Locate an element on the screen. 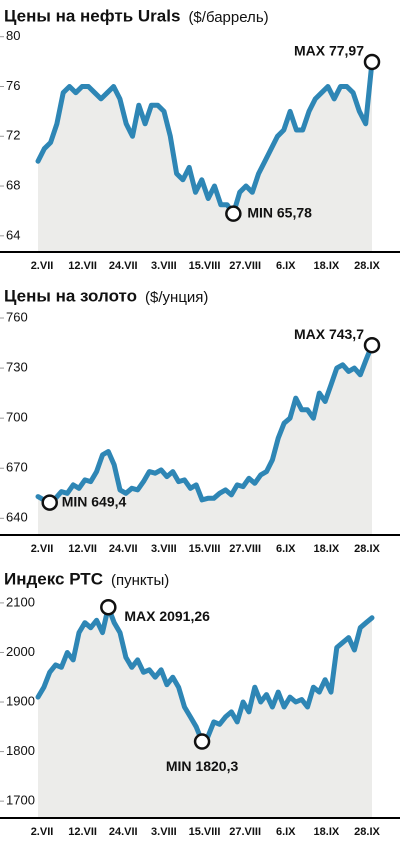  y-tick-label: 2000 is located at coordinates (20, 651).